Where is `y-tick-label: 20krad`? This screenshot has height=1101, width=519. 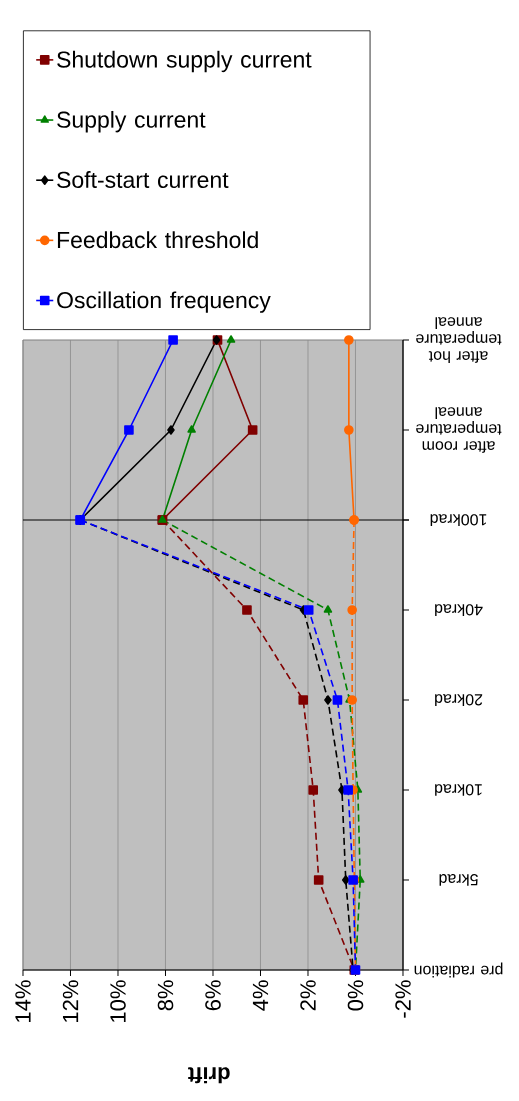 y-tick-label: 20krad is located at coordinates (459, 700).